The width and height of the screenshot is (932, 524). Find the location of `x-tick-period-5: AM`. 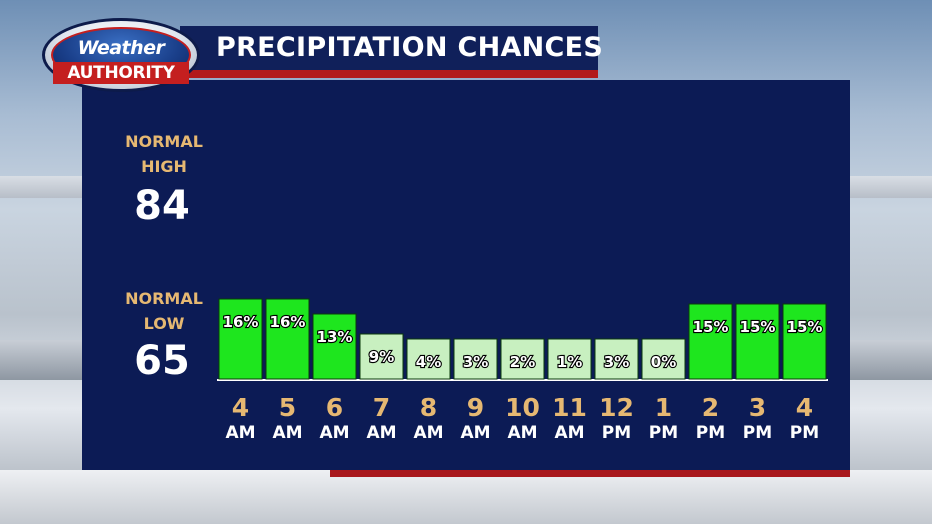

x-tick-period-5: AM is located at coordinates (475, 433).